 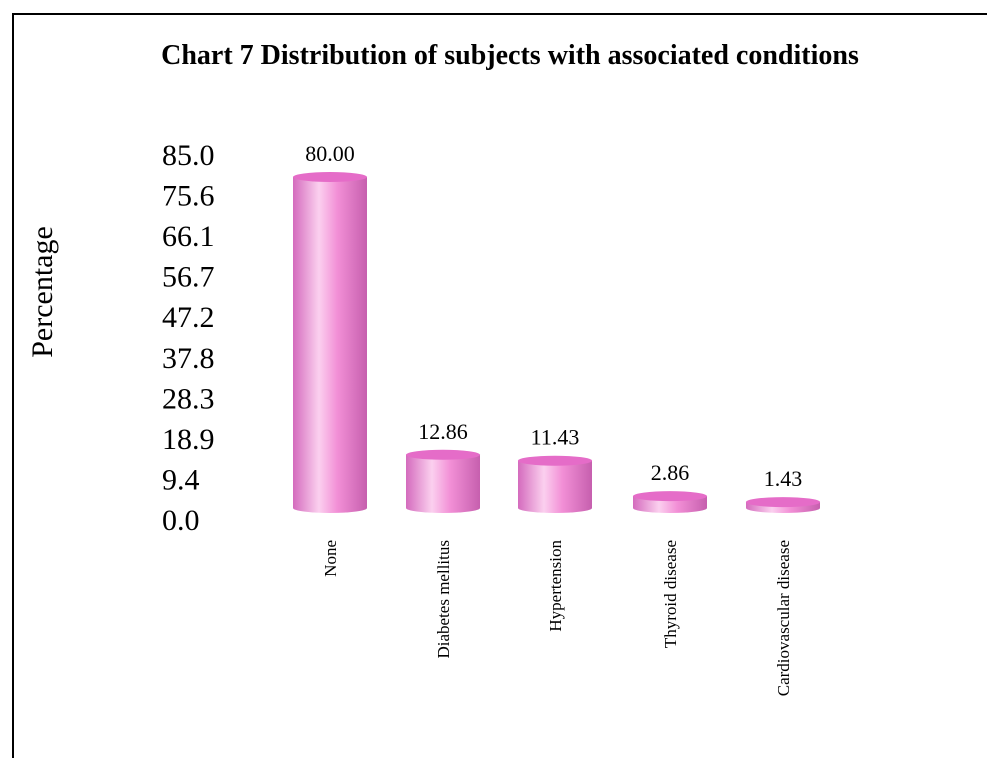 What do you see at coordinates (188, 317) in the screenshot?
I see `y-tick-label: 47.2` at bounding box center [188, 317].